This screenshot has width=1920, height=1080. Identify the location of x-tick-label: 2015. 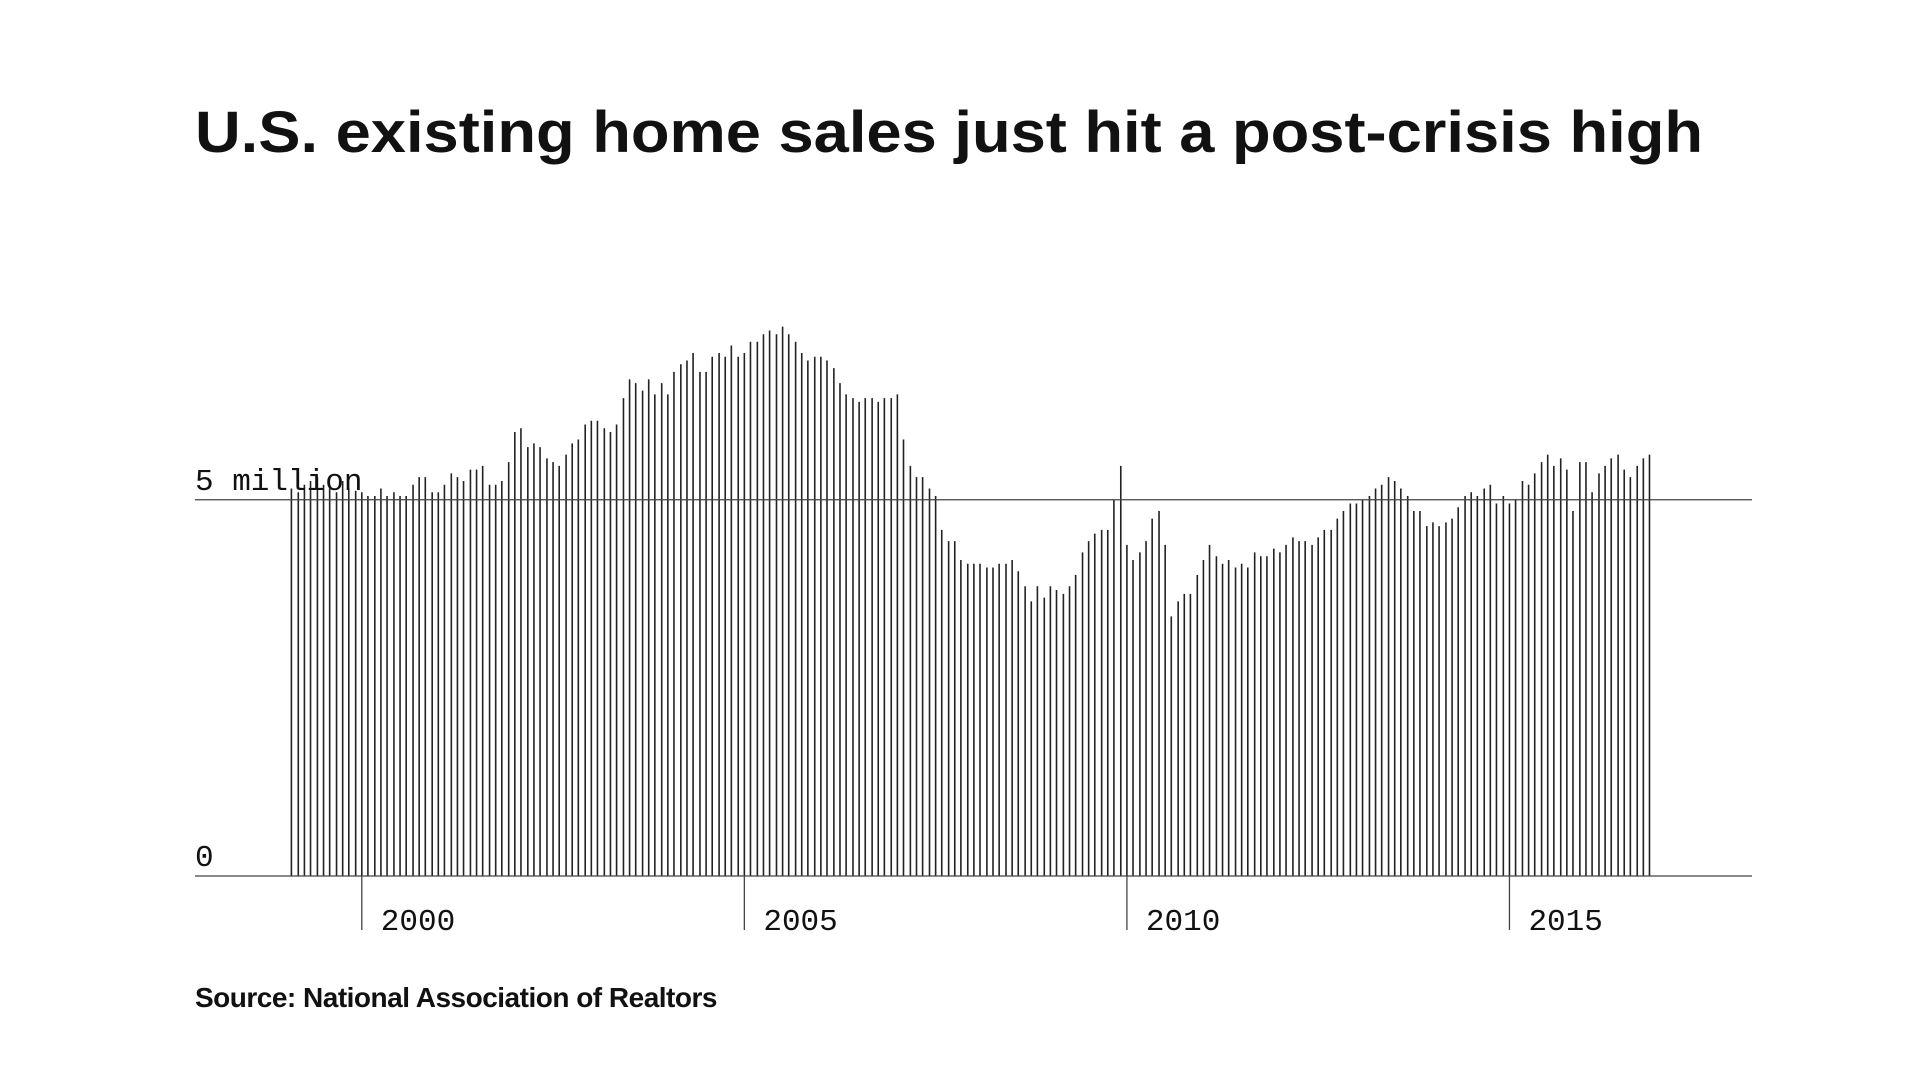
(1565, 922).